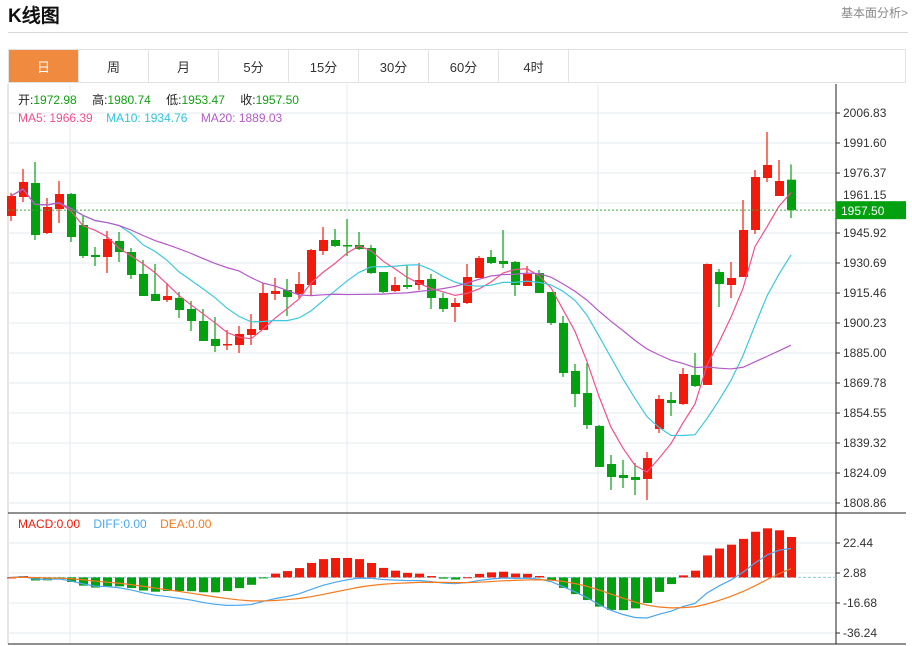  Describe the element at coordinates (871, 210) in the screenshot. I see `current-price-badge` at that location.